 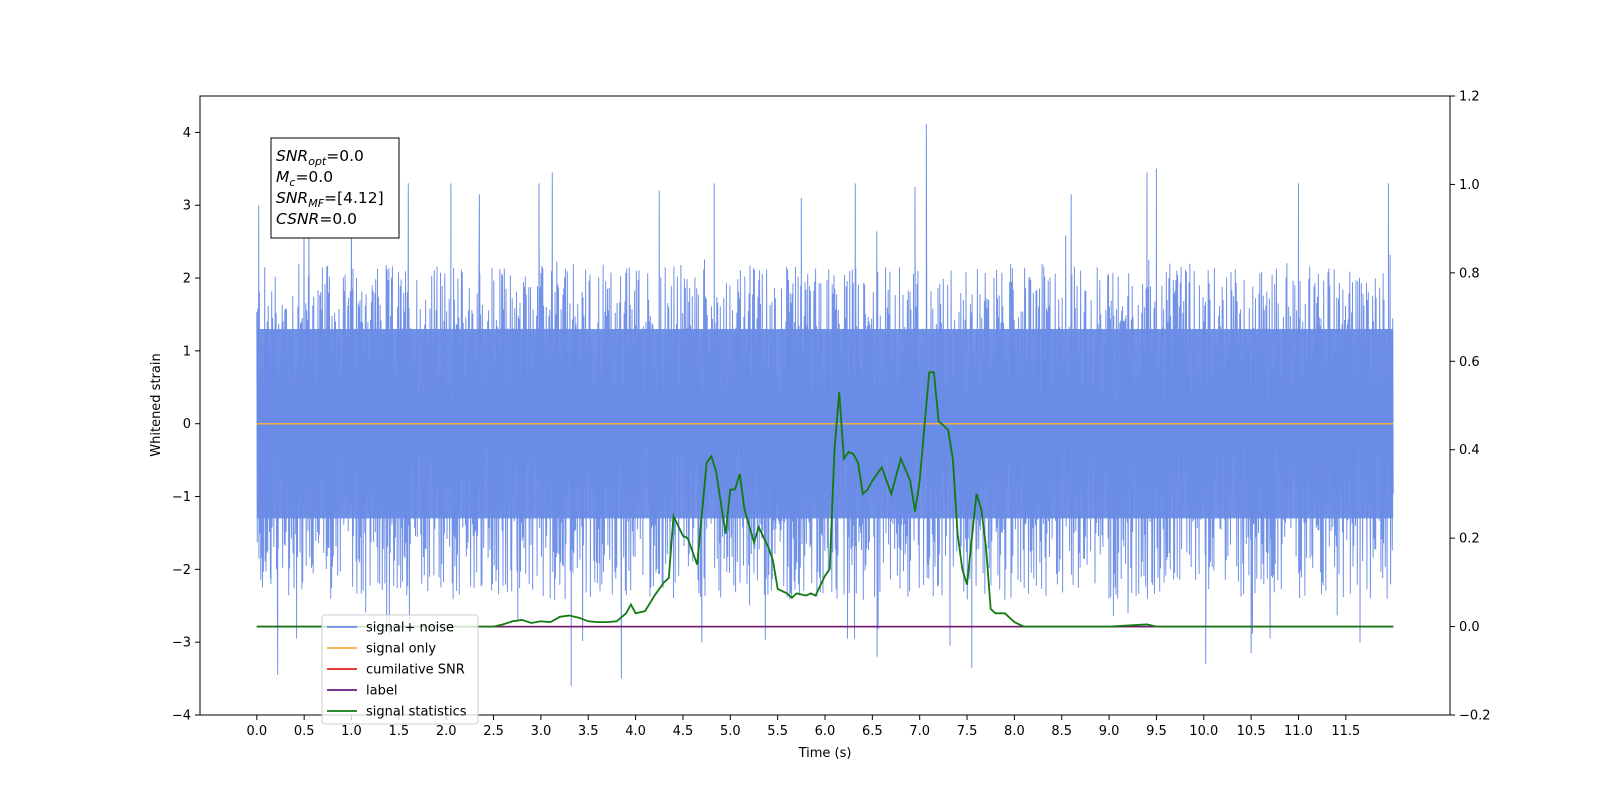 I want to click on x-axis-label: Time (s), so click(x=825, y=753).